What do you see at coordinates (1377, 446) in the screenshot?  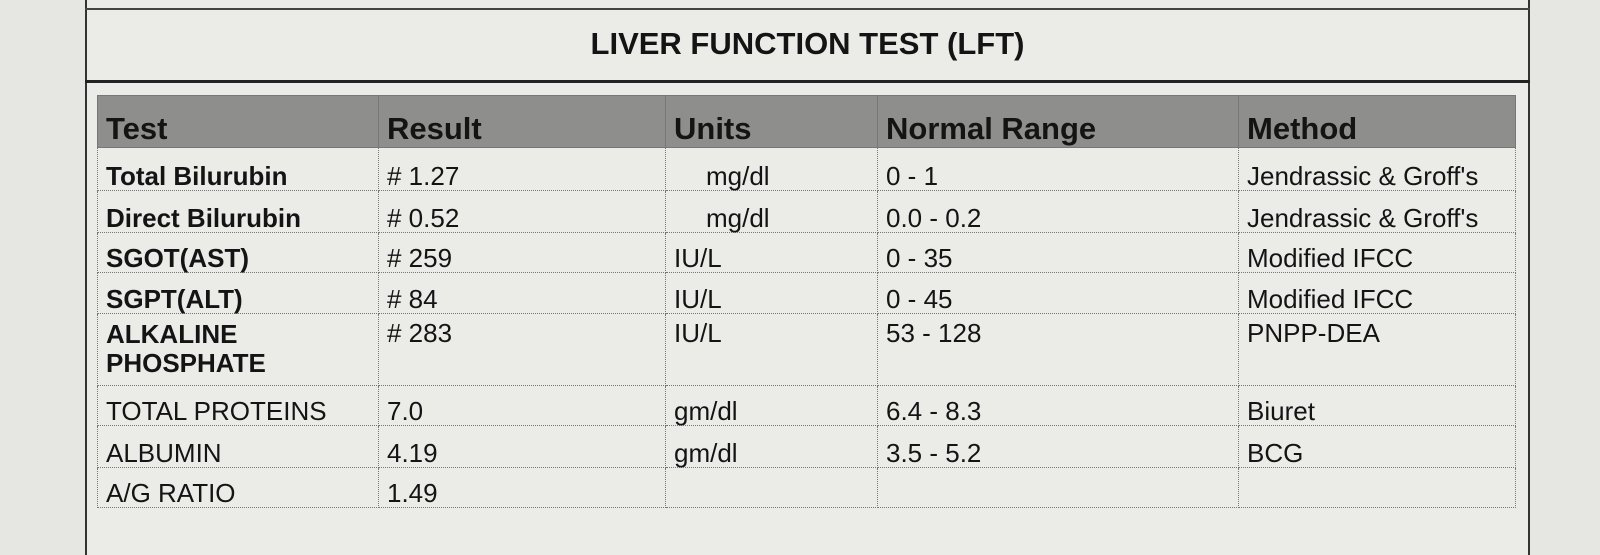 I see `table-cell: BCG` at bounding box center [1377, 446].